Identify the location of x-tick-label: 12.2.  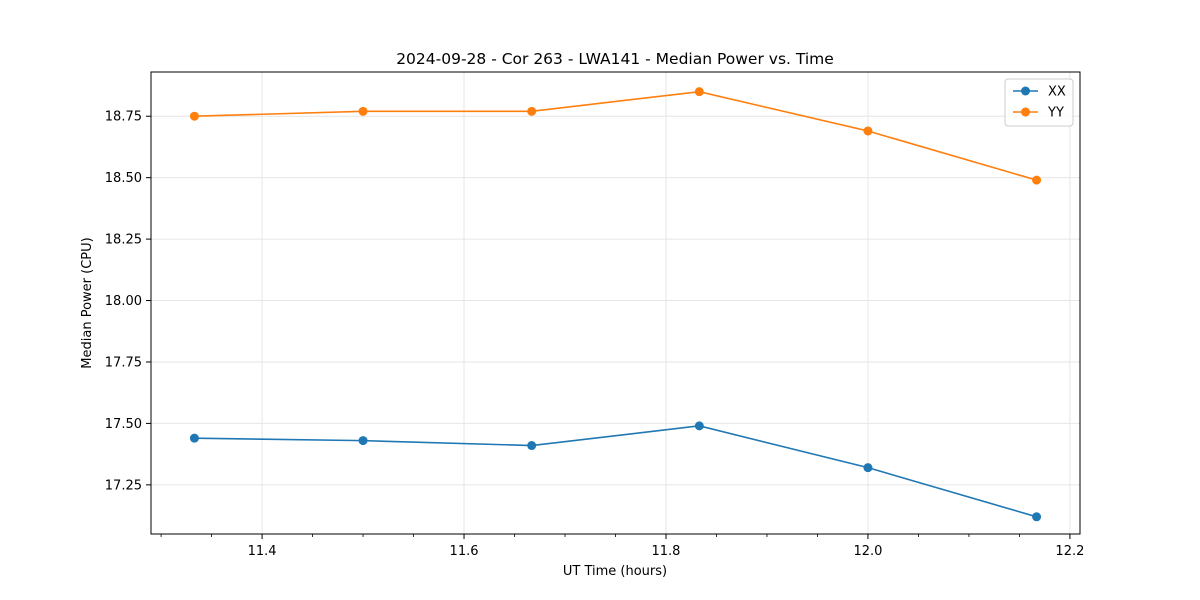
(1069, 551).